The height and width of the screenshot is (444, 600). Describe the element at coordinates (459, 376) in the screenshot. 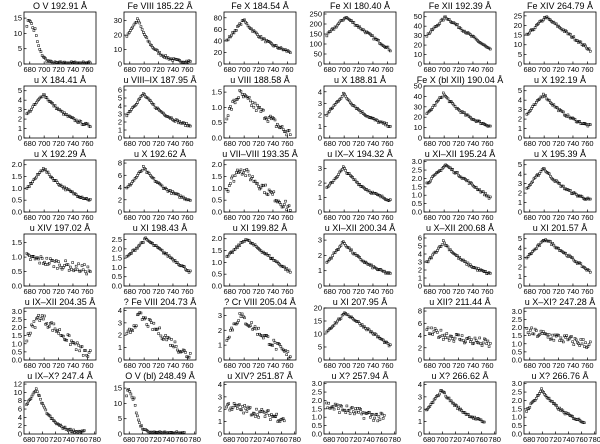

I see `panel-title: u X? 266.62 Å` at that location.